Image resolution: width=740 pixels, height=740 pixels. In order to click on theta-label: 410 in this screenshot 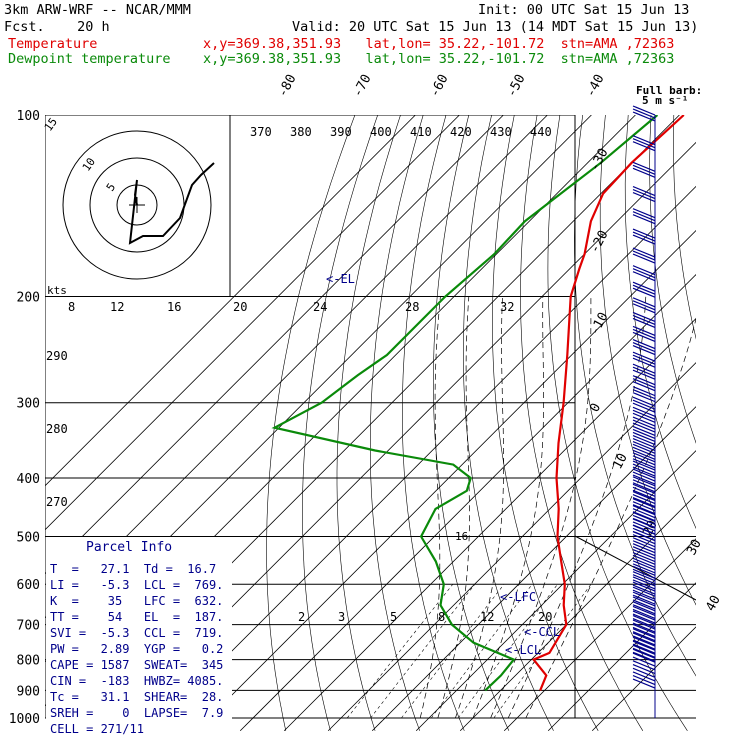, I will do `click(421, 132)`.